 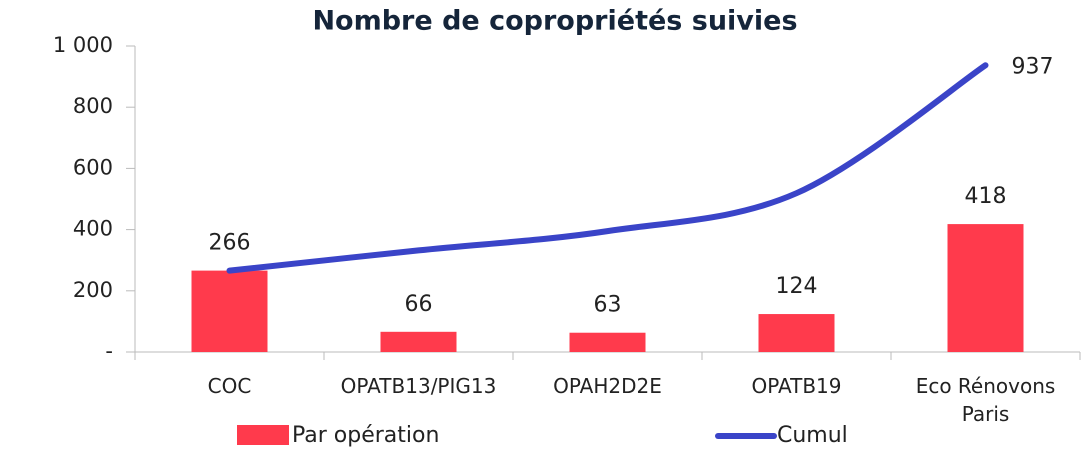 What do you see at coordinates (812, 435) in the screenshot?
I see `legend-label: Cumul` at bounding box center [812, 435].